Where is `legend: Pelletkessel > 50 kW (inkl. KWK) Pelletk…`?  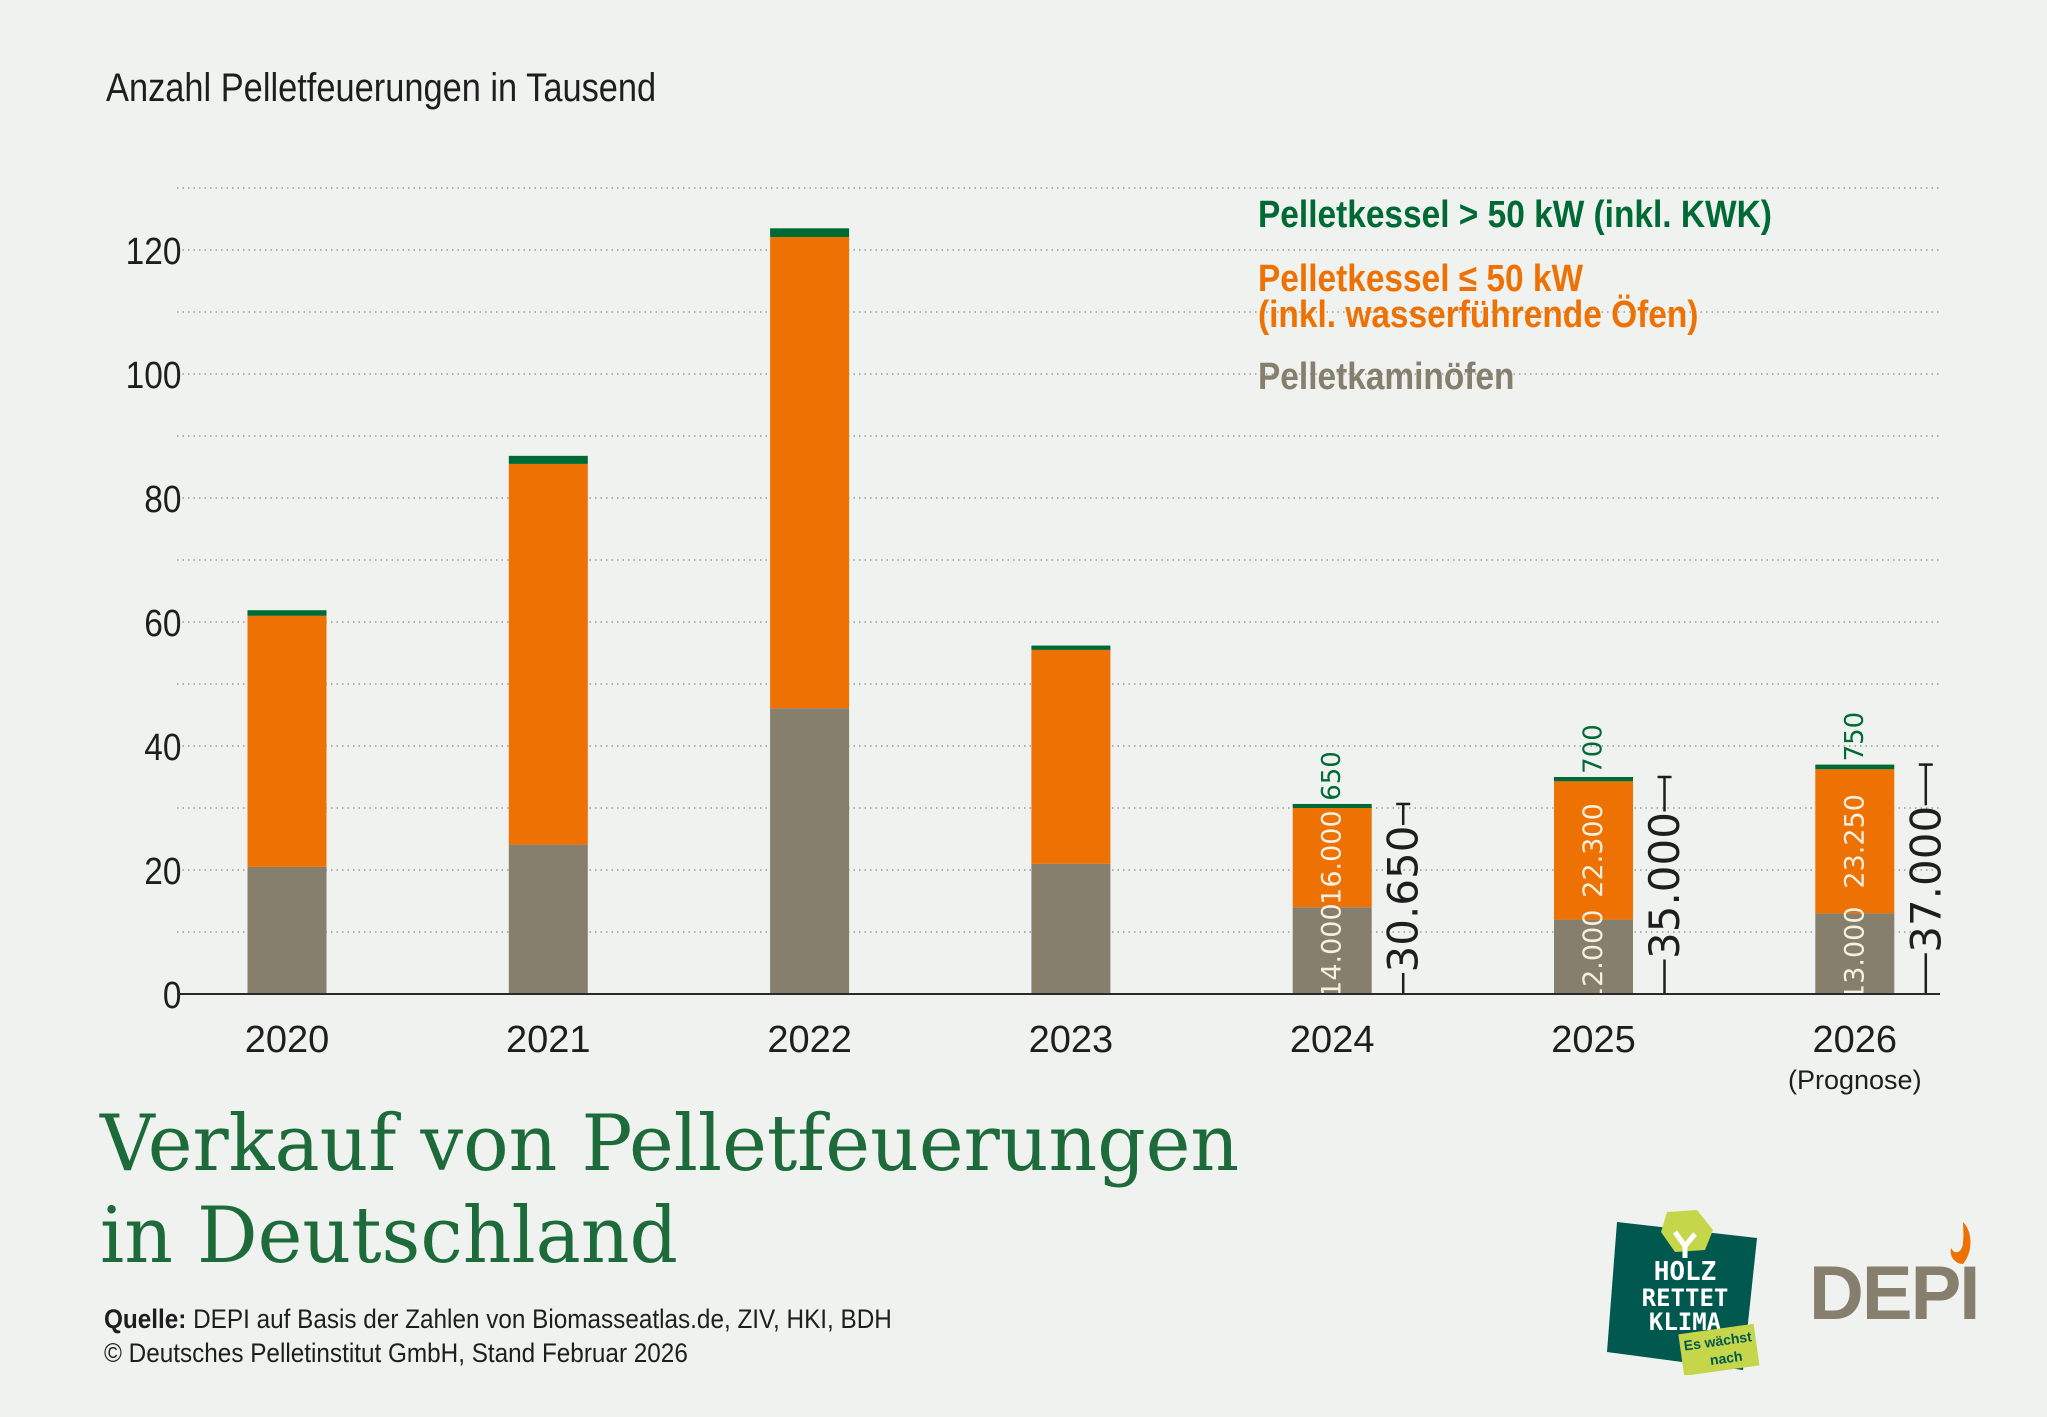 legend: Pelletkessel > 50 kW (inkl. KWK) Pelletk… is located at coordinates (1550, 296).